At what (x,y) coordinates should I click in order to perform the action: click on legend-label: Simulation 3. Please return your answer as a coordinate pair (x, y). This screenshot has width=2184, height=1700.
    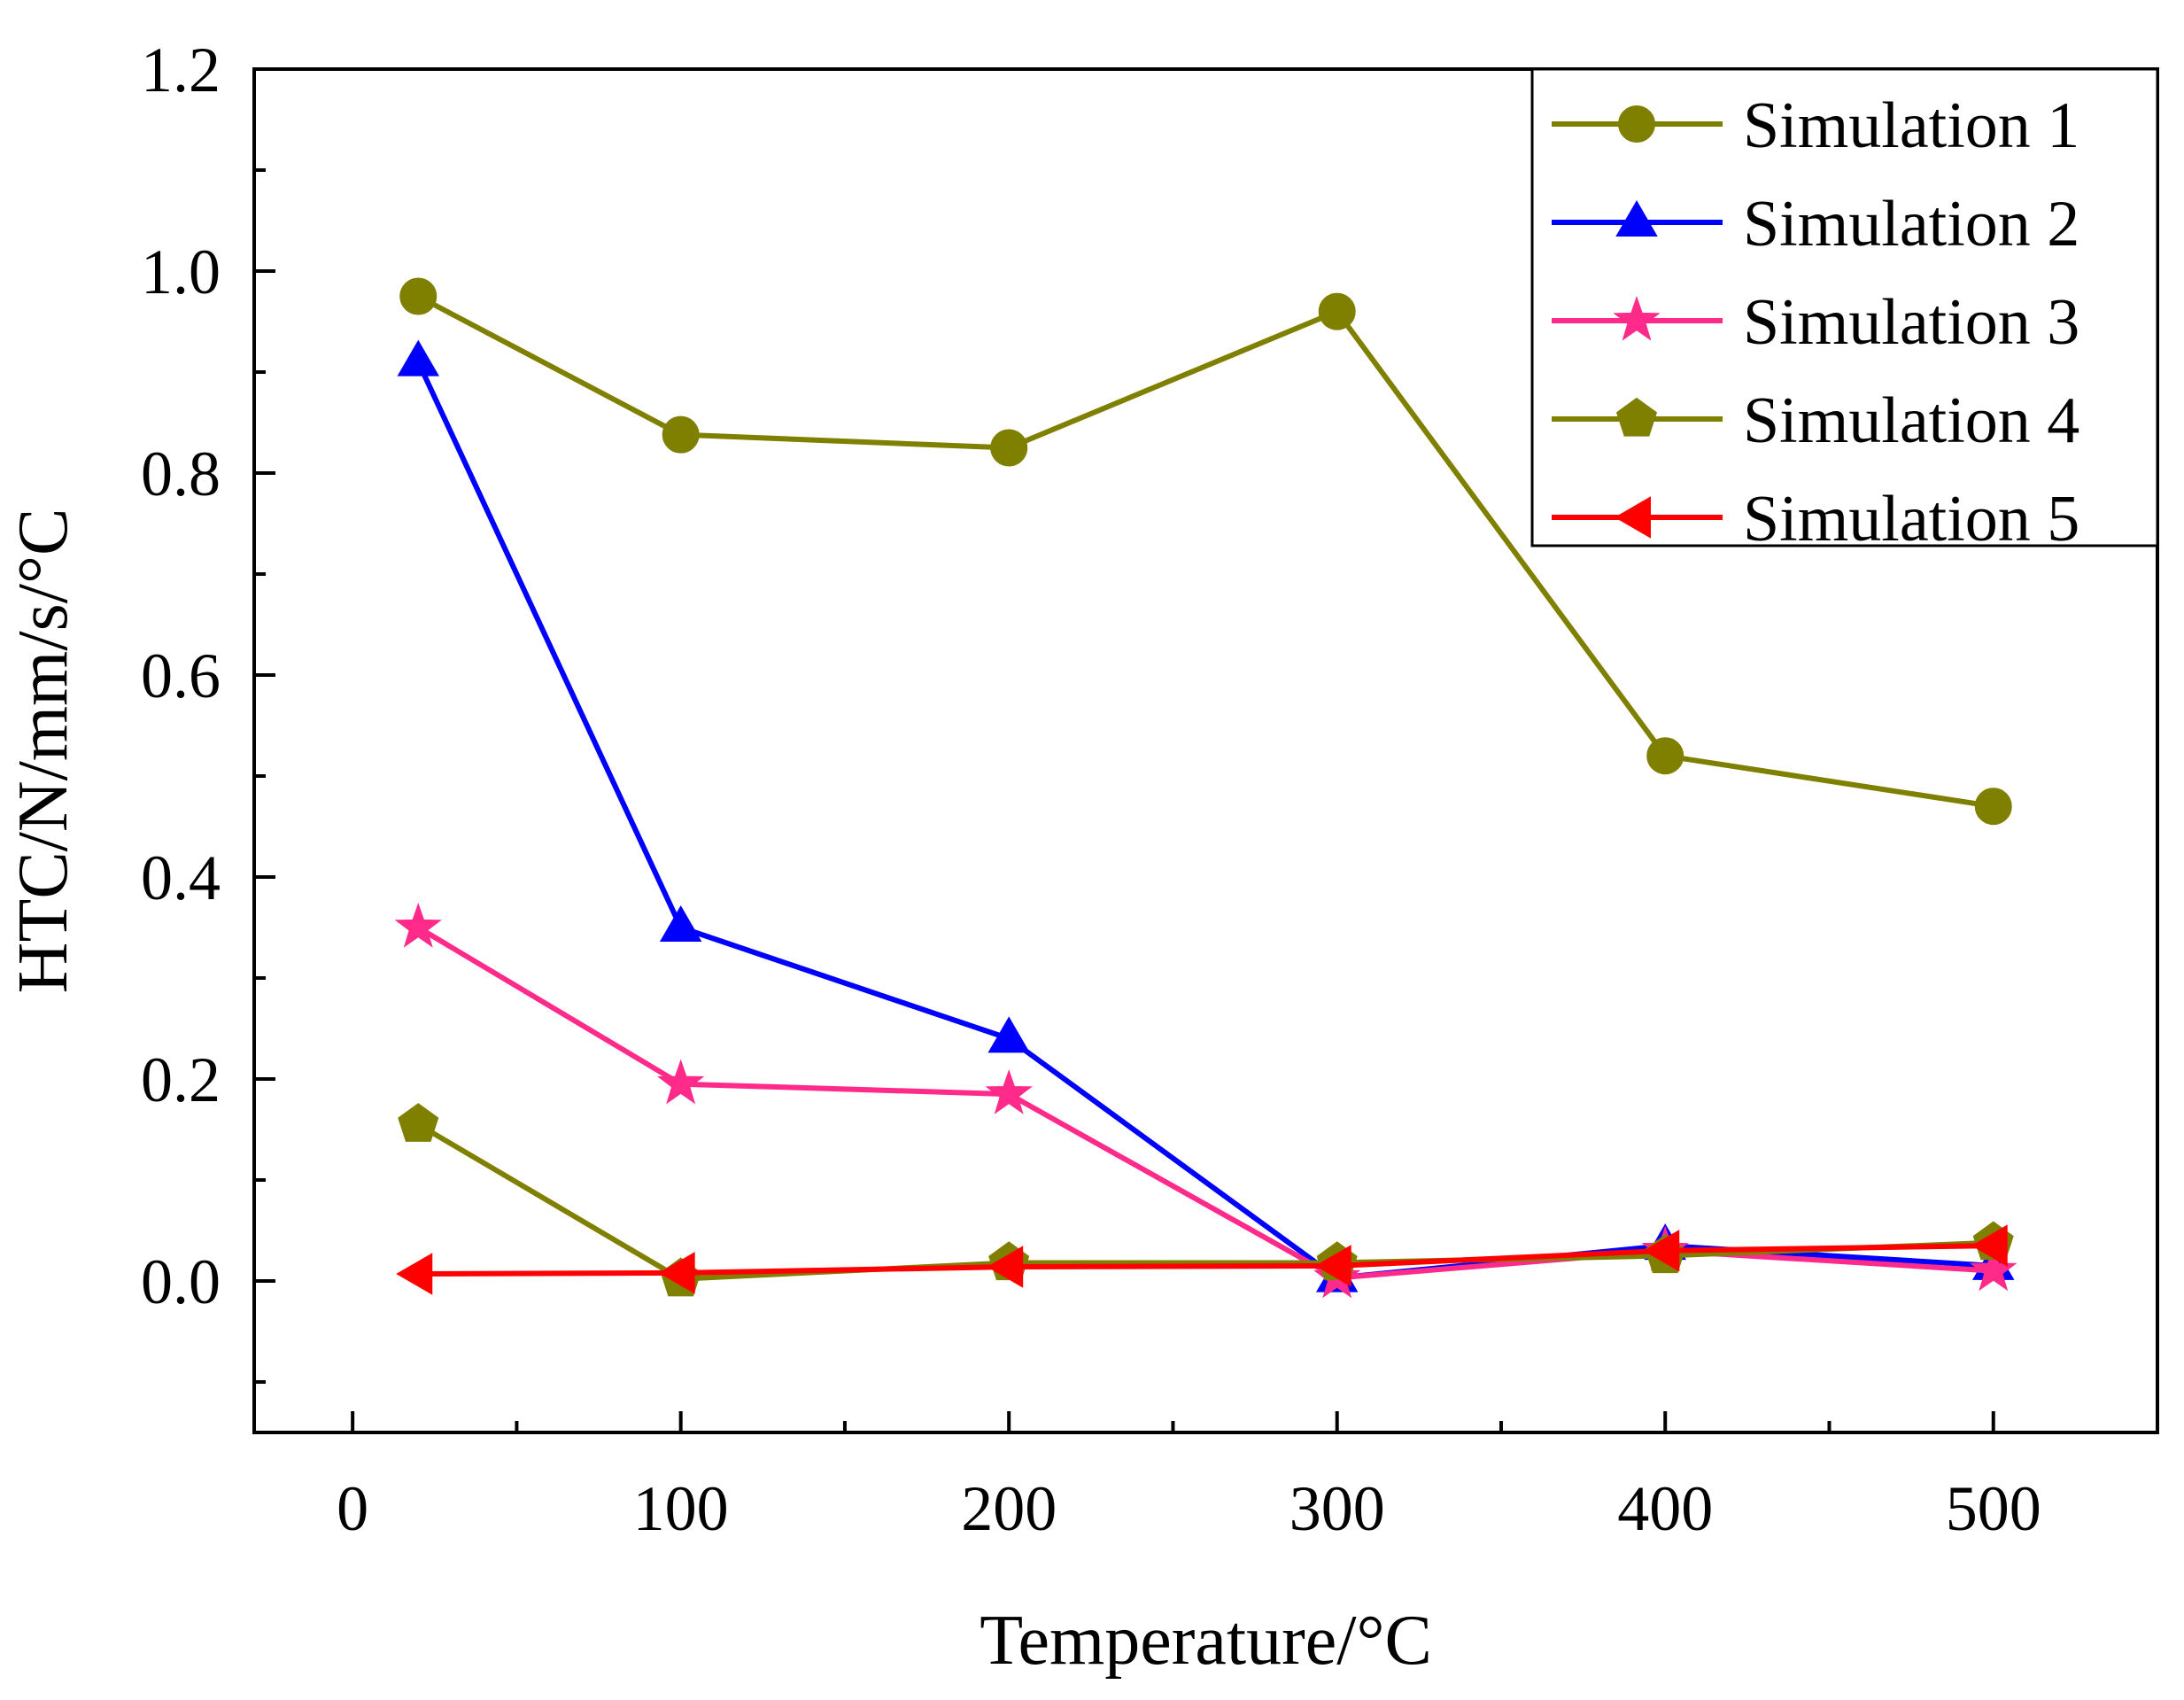
    Looking at the image, I should click on (1911, 322).